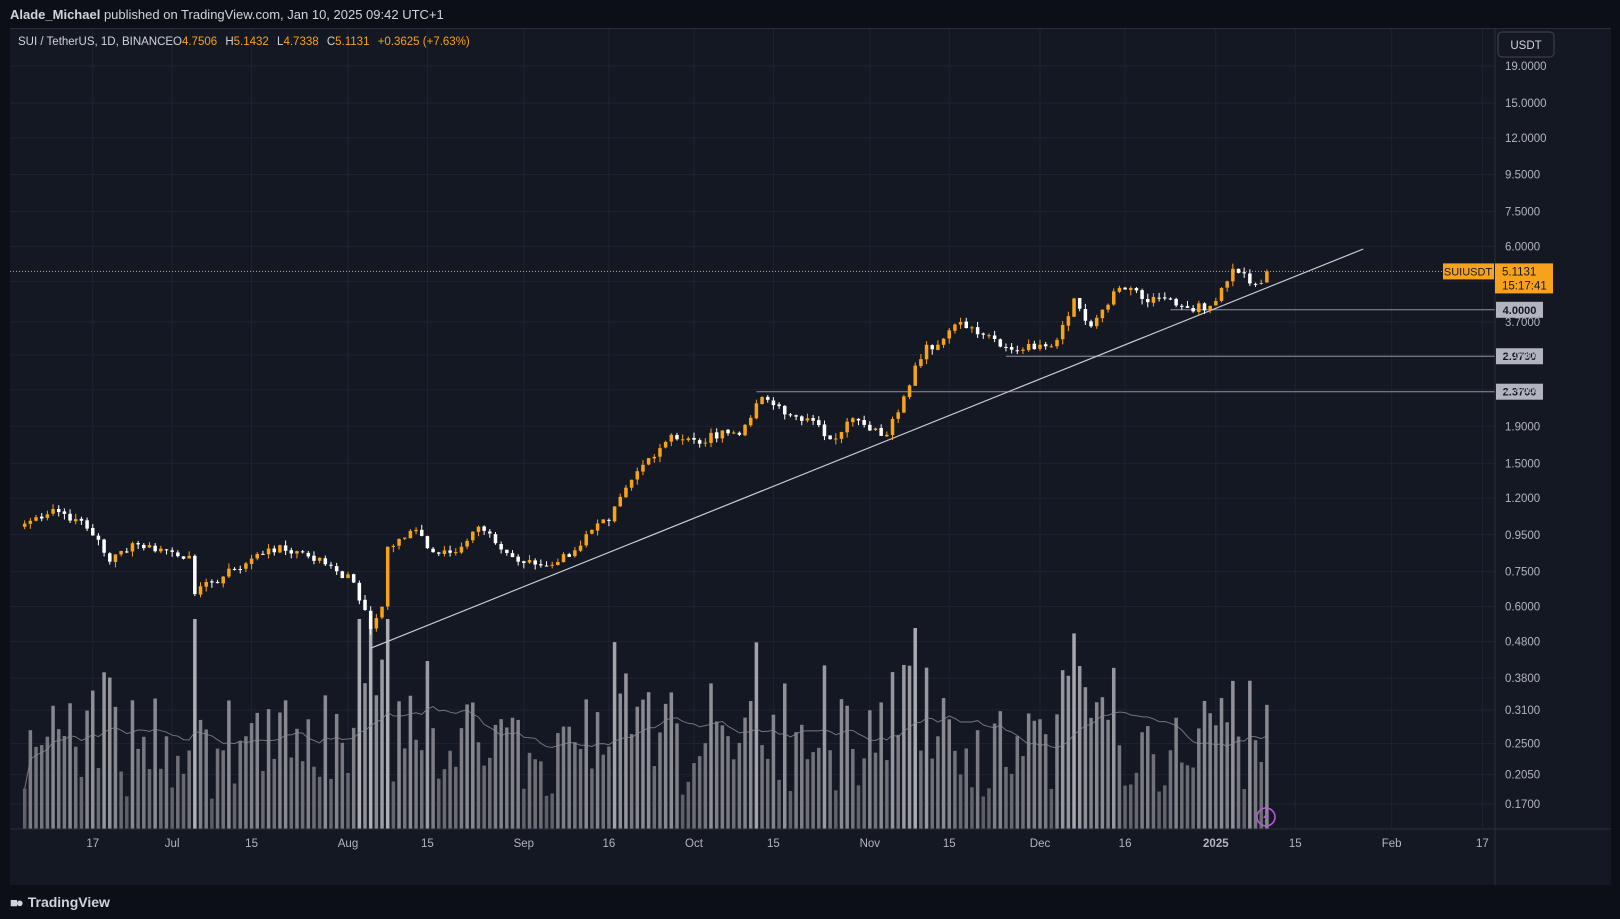  Describe the element at coordinates (95, 42) in the screenshot. I see `legend-symbol: SUI / TetherUS, 1D, BINANCE` at that location.